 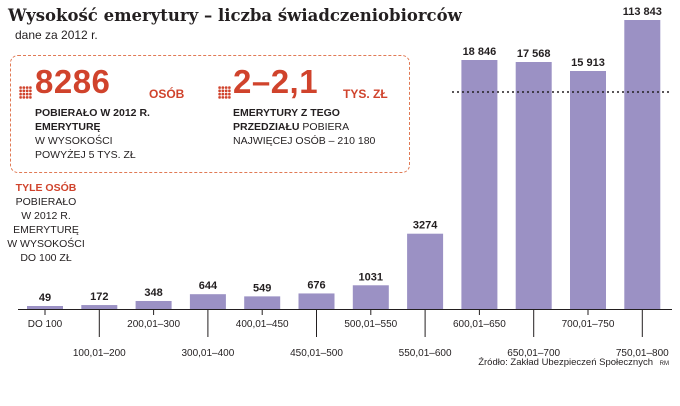 I want to click on bar-value-label: 172, so click(x=99, y=297).